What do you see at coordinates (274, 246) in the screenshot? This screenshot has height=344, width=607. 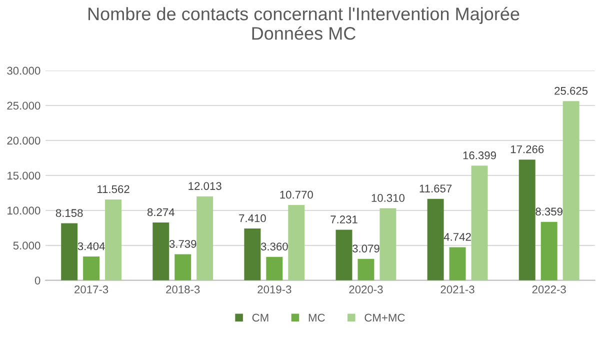 I see `data-label: 3.360` at bounding box center [274, 246].